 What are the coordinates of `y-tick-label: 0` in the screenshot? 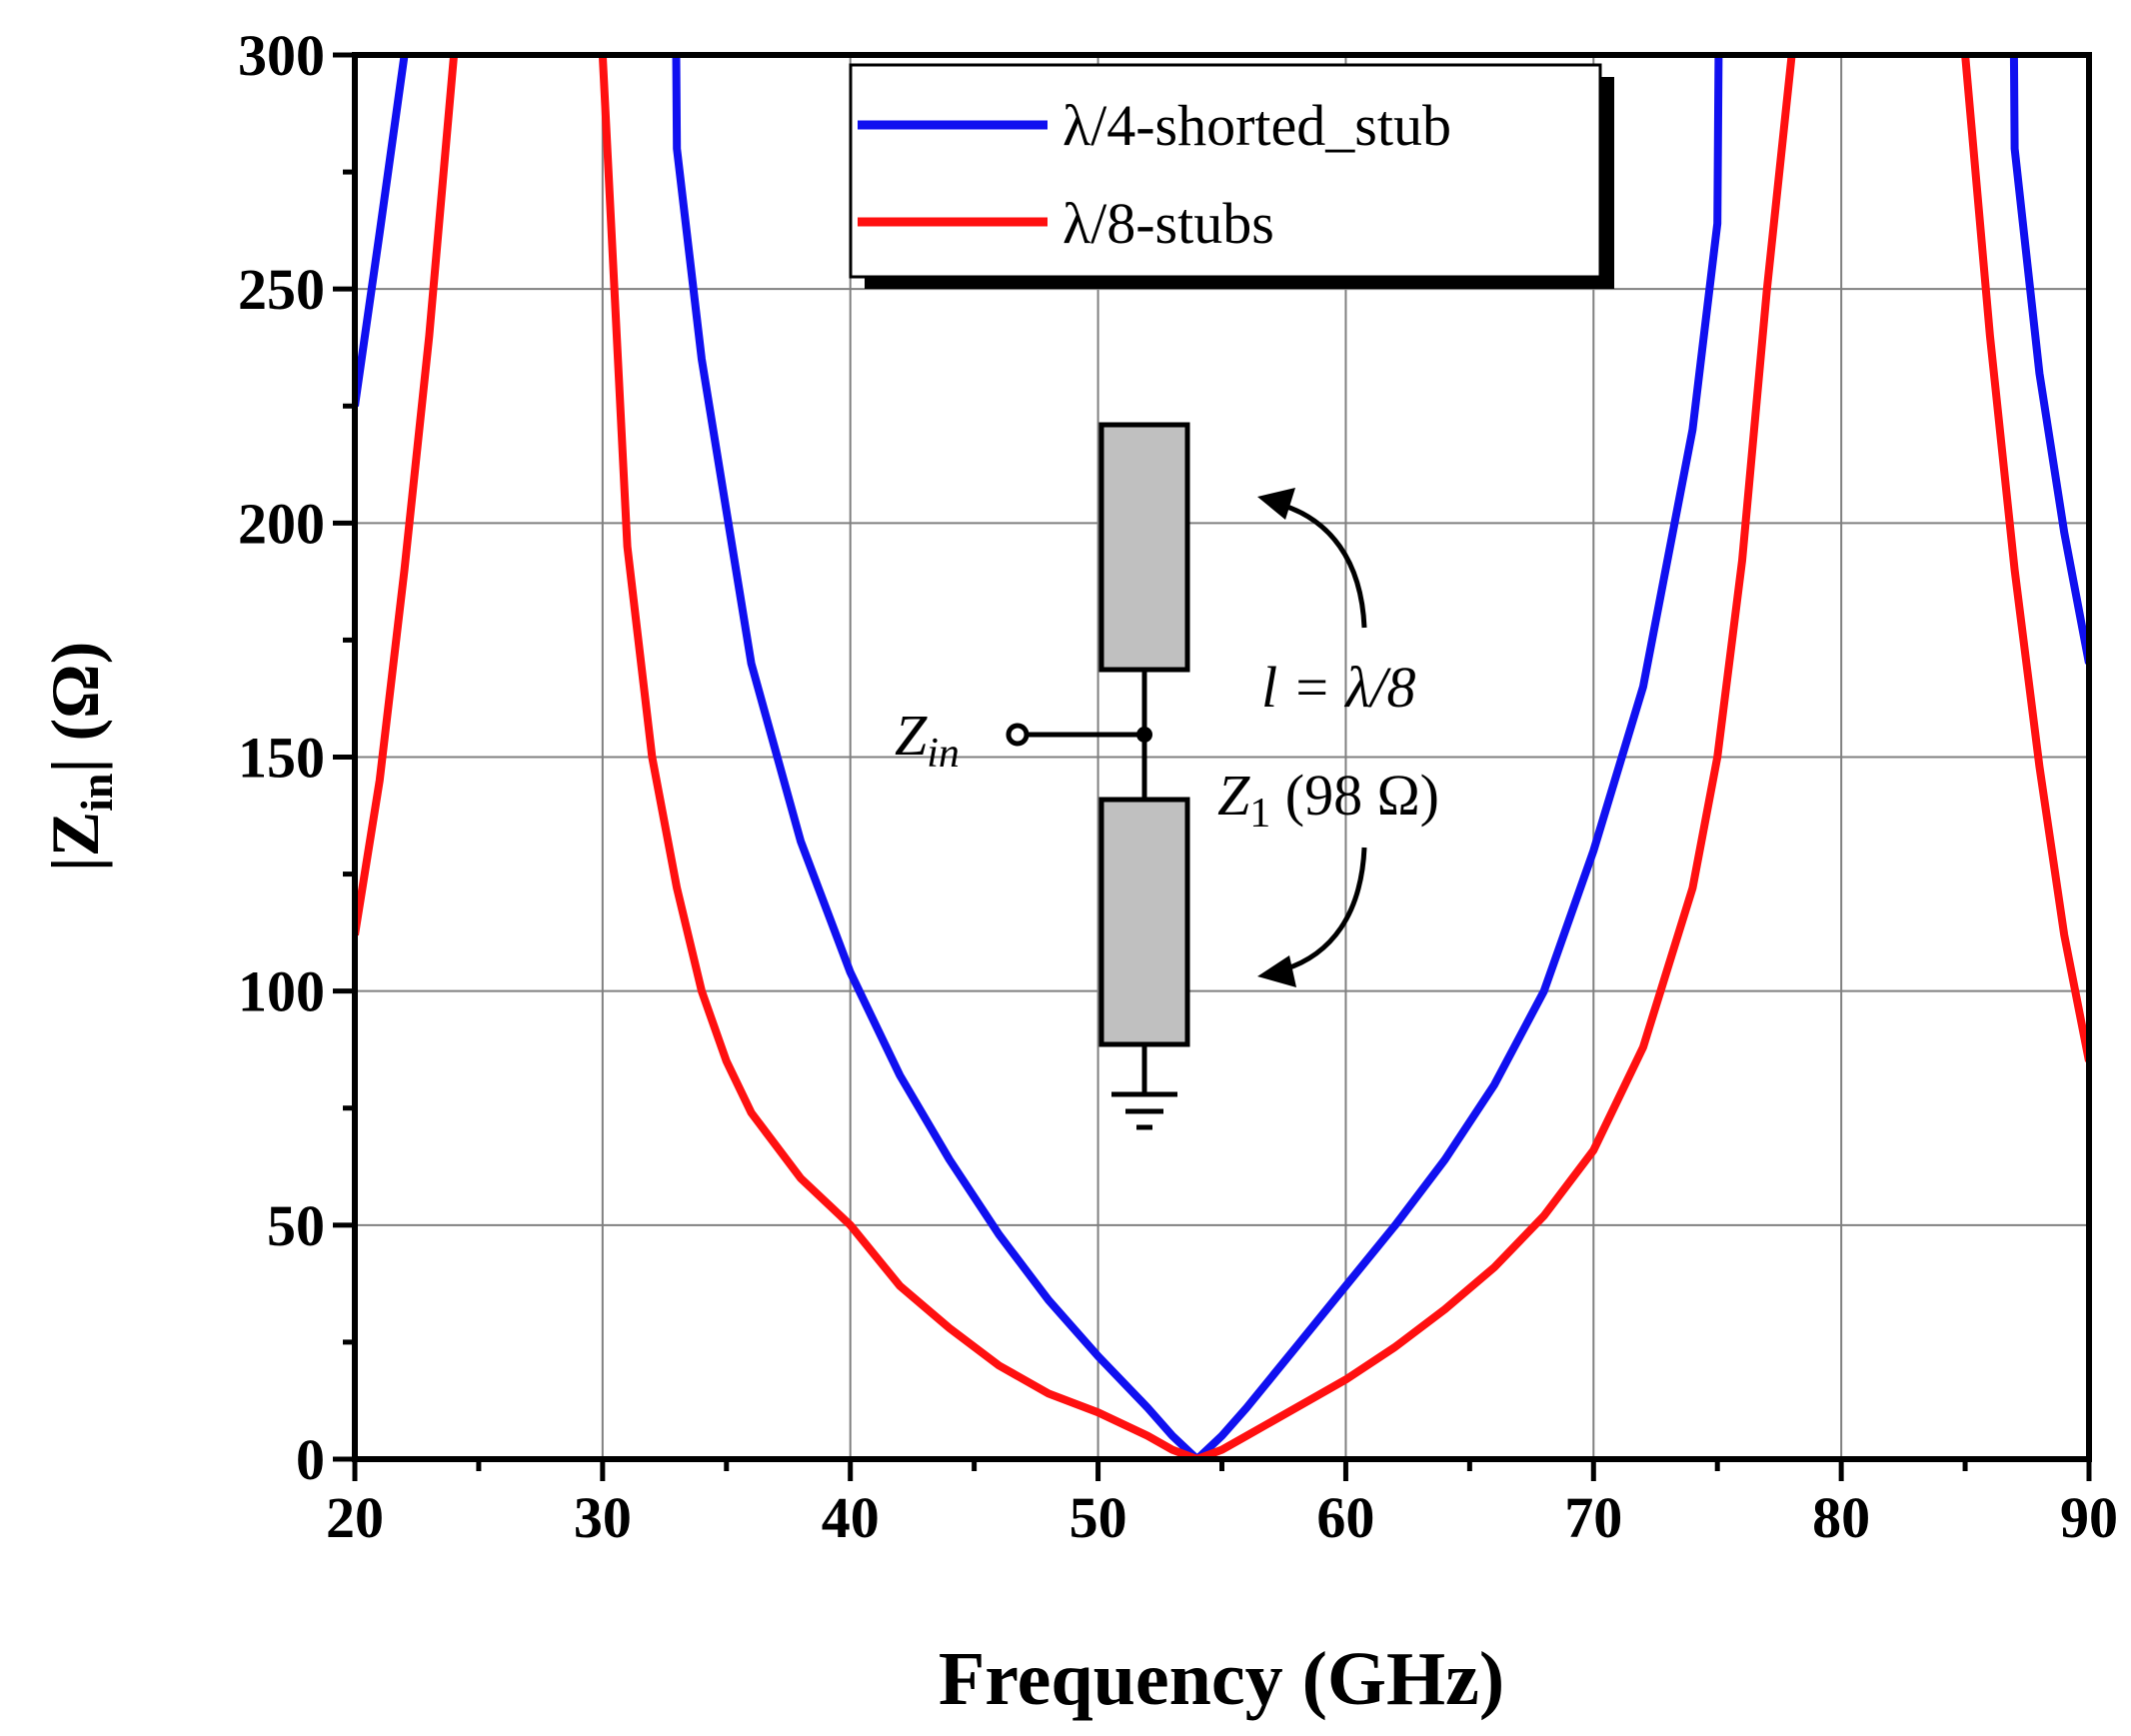 It's located at (310, 1459).